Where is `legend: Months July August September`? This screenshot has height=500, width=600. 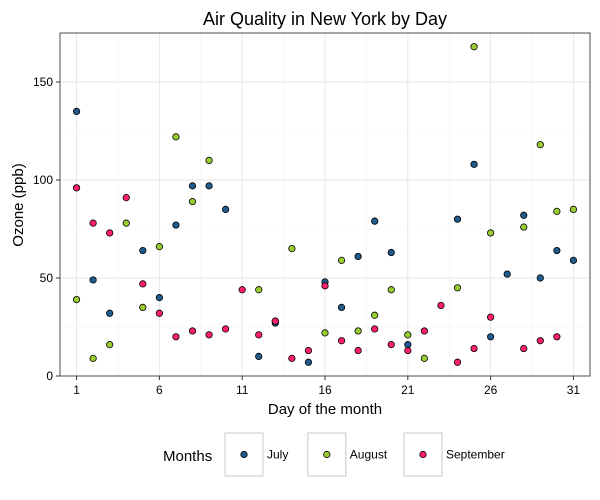 legend: Months July August September is located at coordinates (334, 454).